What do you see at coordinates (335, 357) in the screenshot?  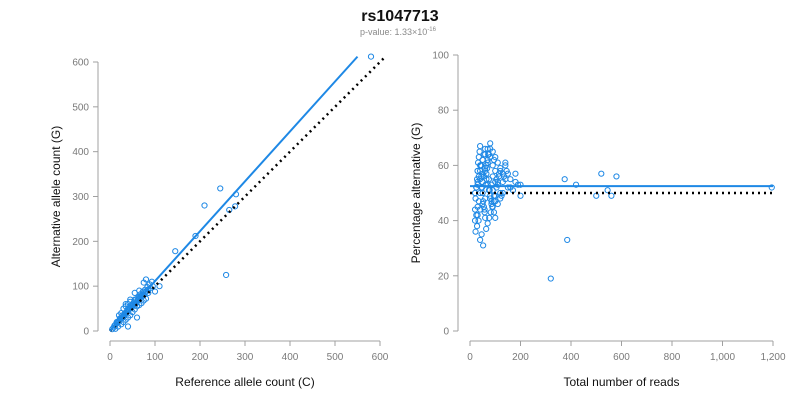 I see `x-tick-label: 500` at bounding box center [335, 357].